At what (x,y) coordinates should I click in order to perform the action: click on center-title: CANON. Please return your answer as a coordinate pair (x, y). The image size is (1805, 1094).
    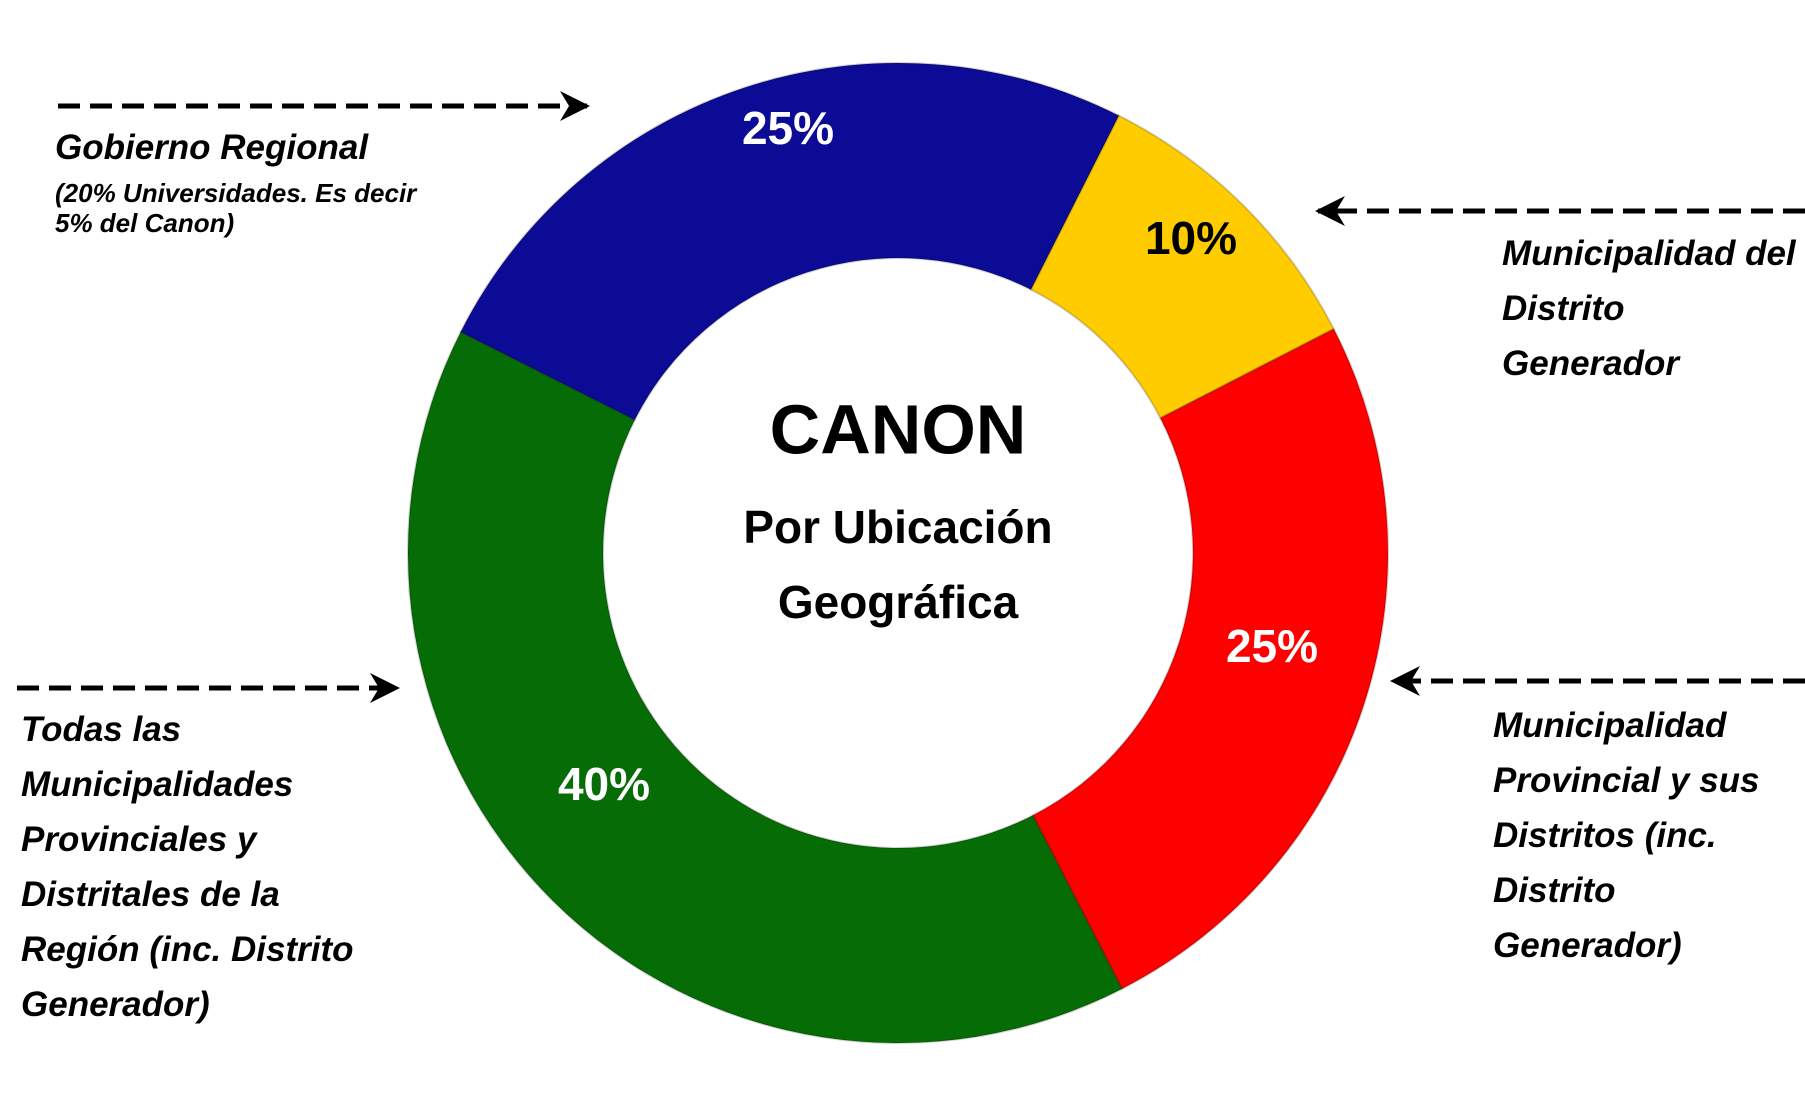
    Looking at the image, I should click on (898, 429).